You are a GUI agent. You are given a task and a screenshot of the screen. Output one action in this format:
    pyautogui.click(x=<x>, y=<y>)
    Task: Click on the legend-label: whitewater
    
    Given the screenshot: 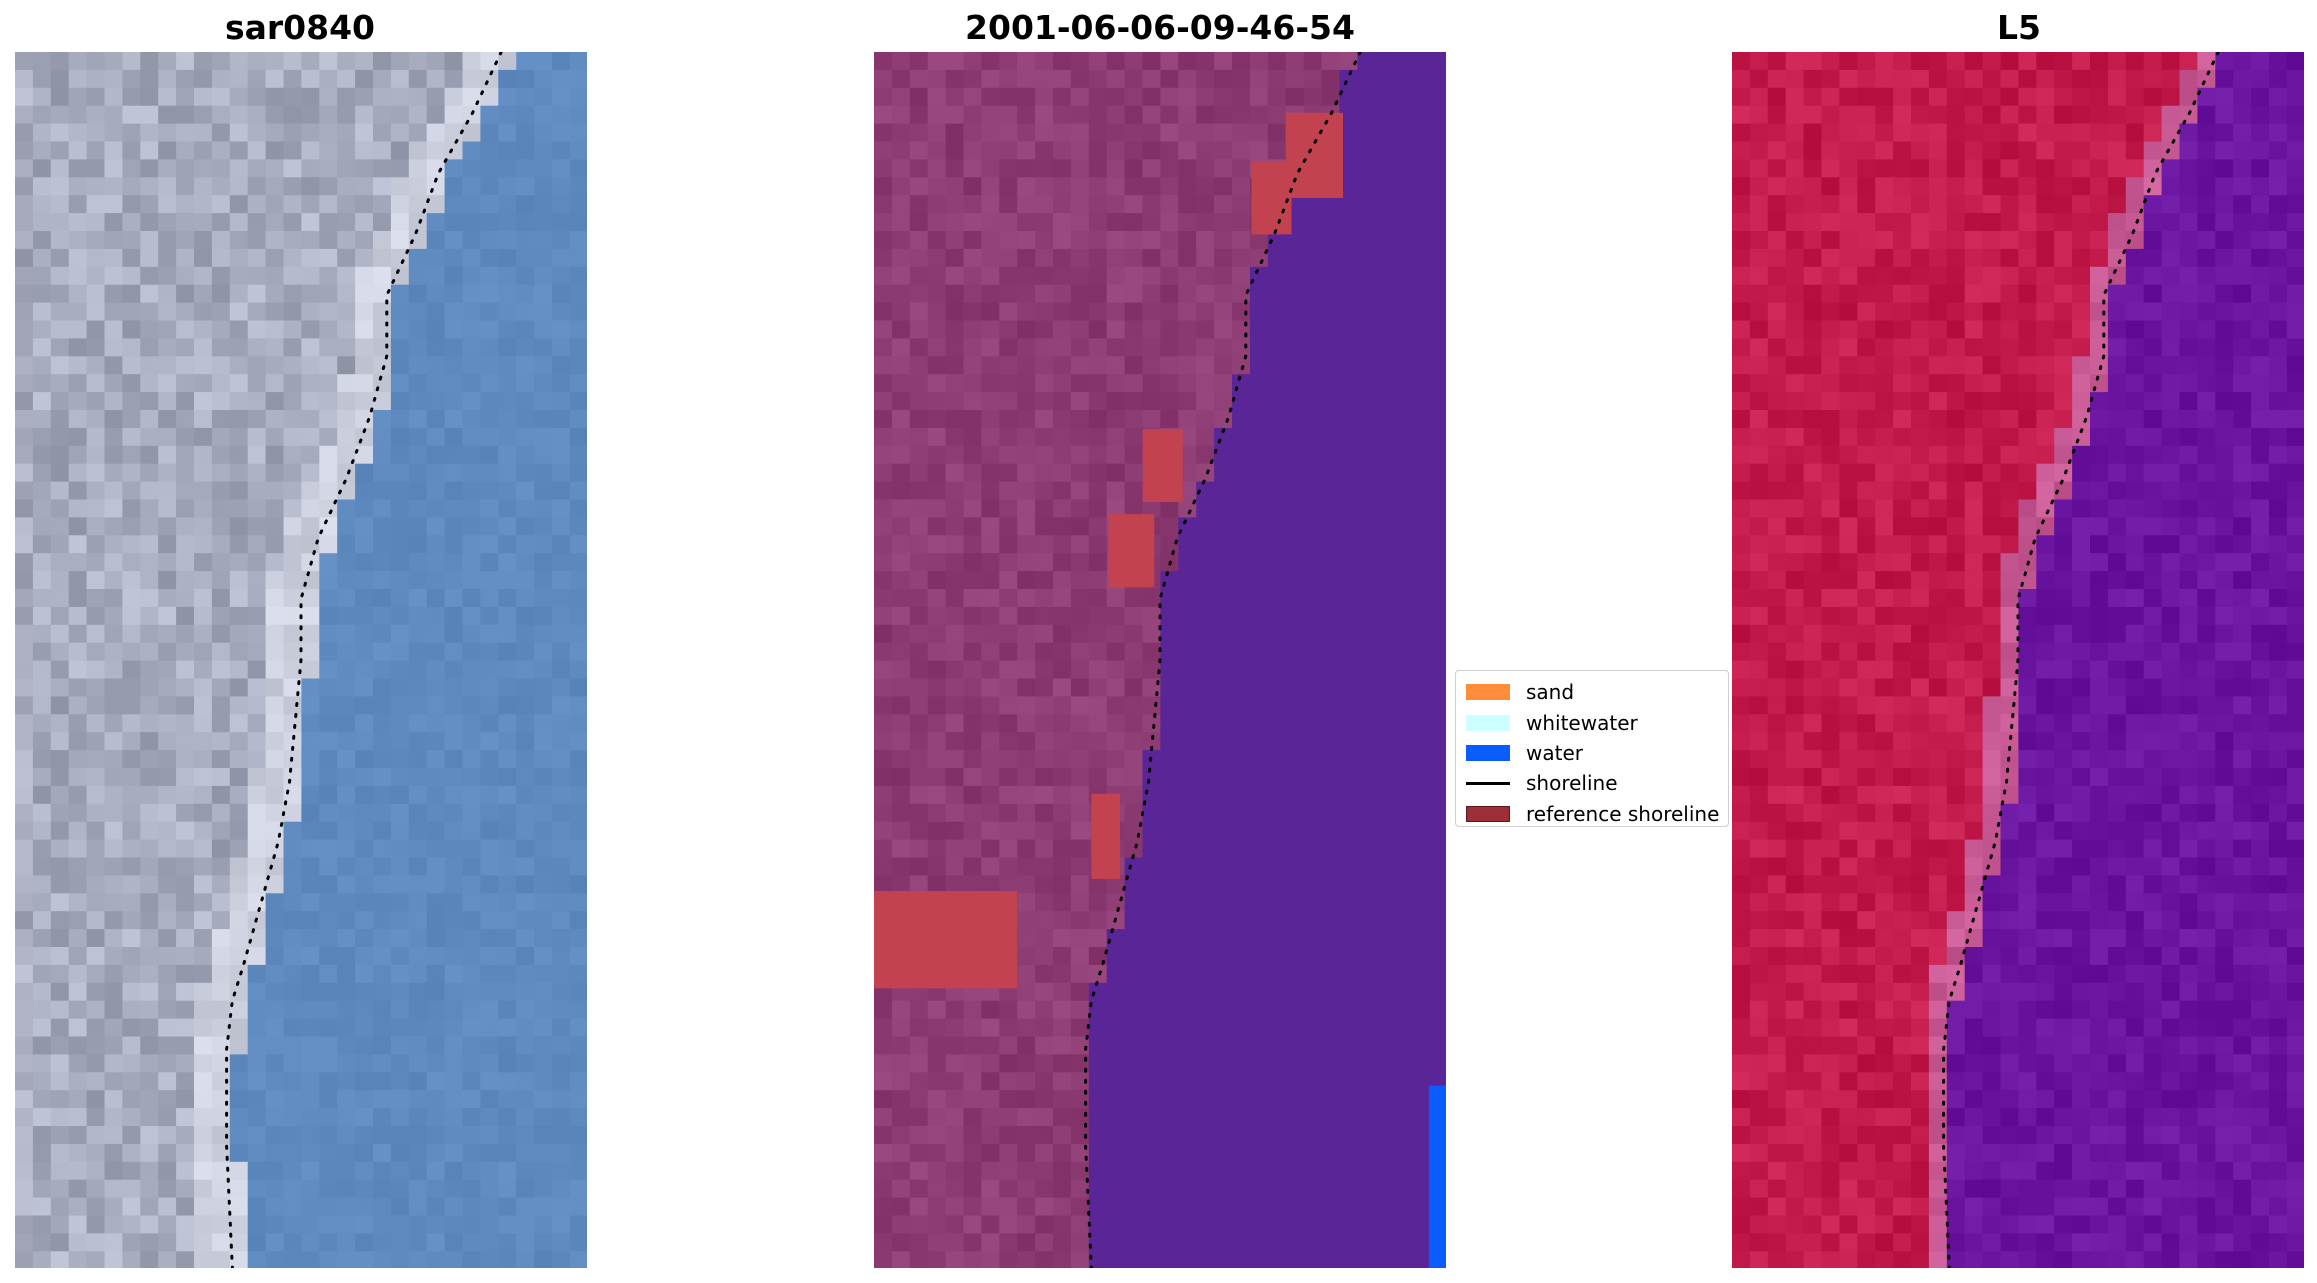 What is the action you would take?
    pyautogui.click(x=1582, y=722)
    